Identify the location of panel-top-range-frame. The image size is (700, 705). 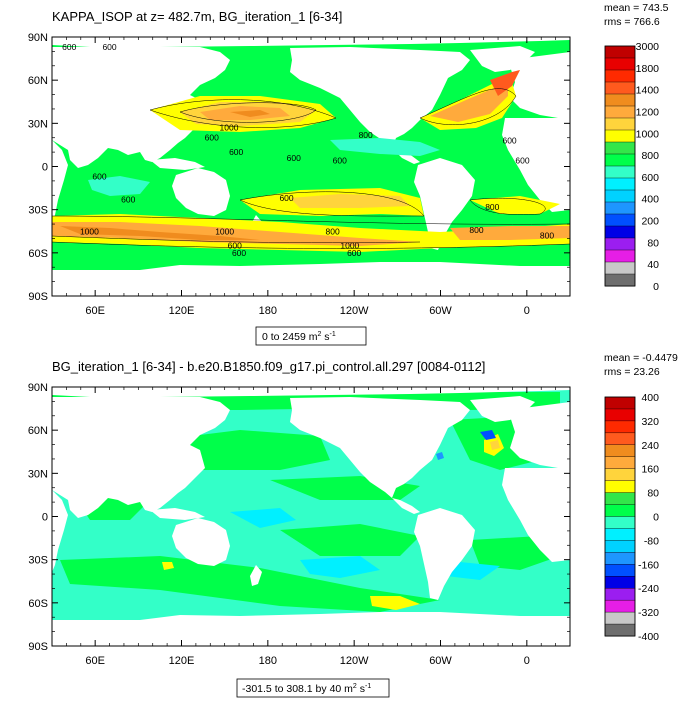
(311, 336).